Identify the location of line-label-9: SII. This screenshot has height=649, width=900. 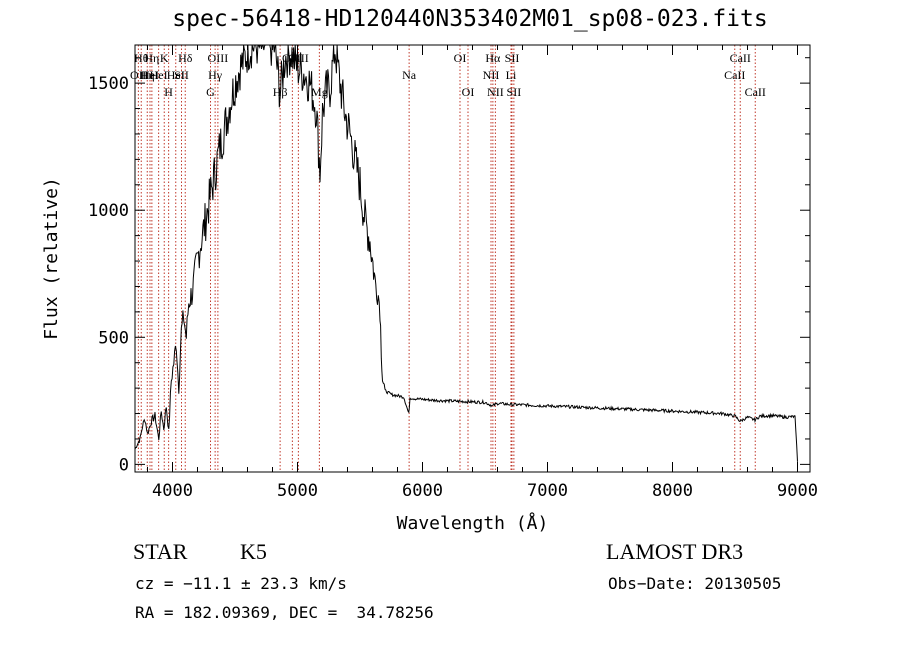
(181, 75).